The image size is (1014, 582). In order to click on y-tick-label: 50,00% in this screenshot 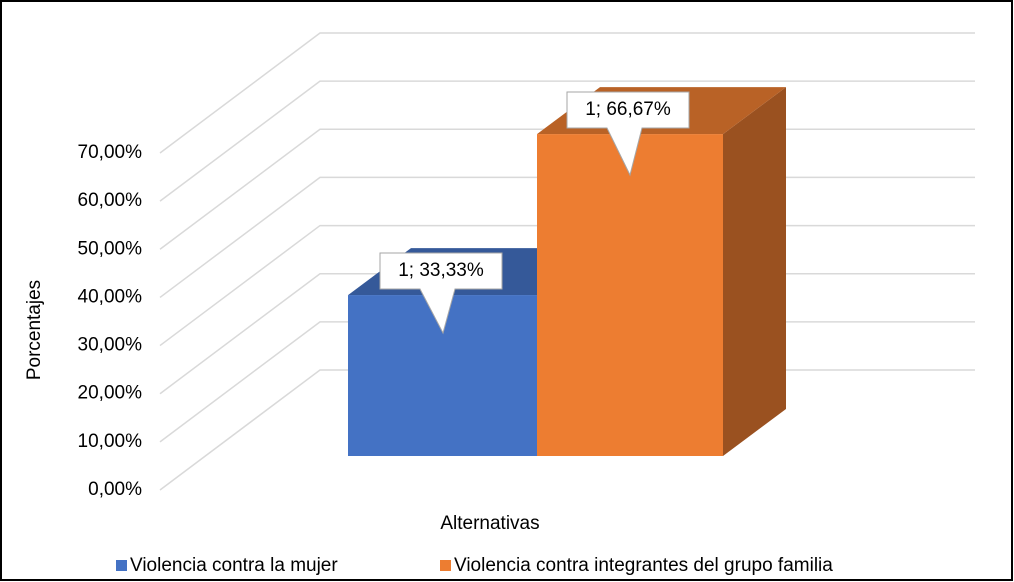, I will do `click(110, 248)`.